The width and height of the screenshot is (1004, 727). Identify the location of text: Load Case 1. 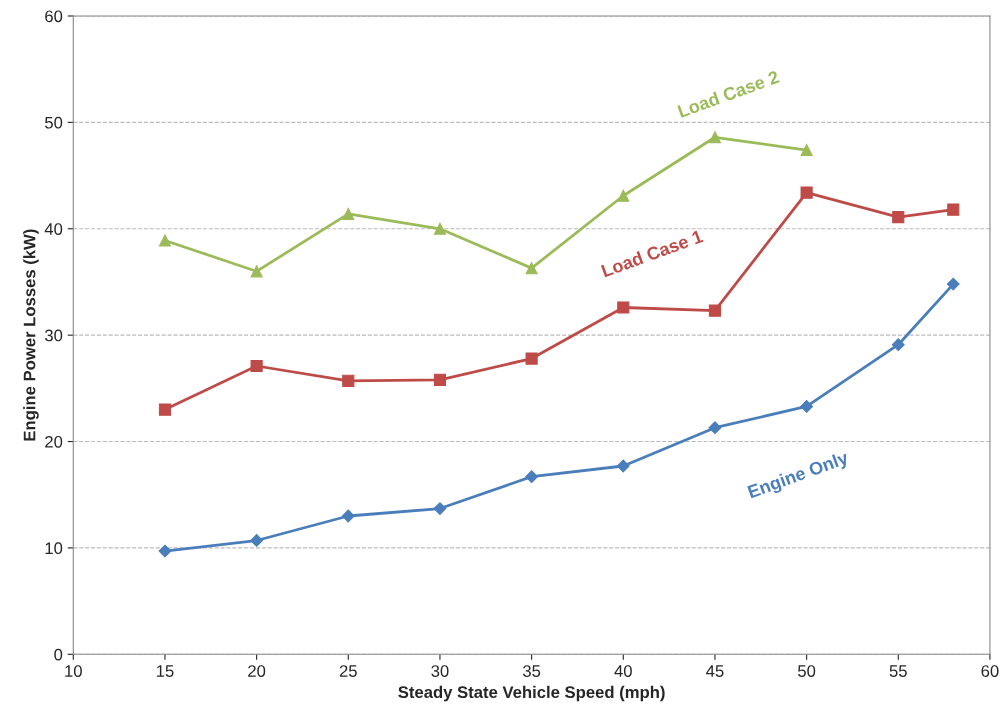
(652, 253).